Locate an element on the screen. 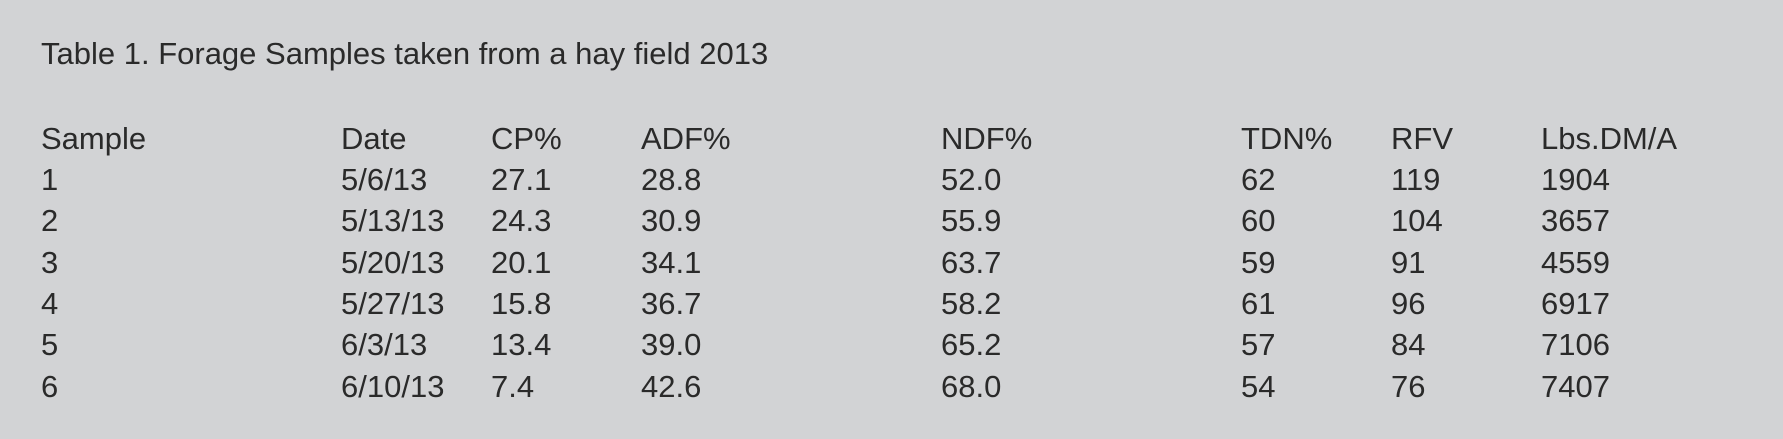 Image resolution: width=1783 pixels, height=439 pixels. cell-ndf: 58.2 is located at coordinates (971, 303).